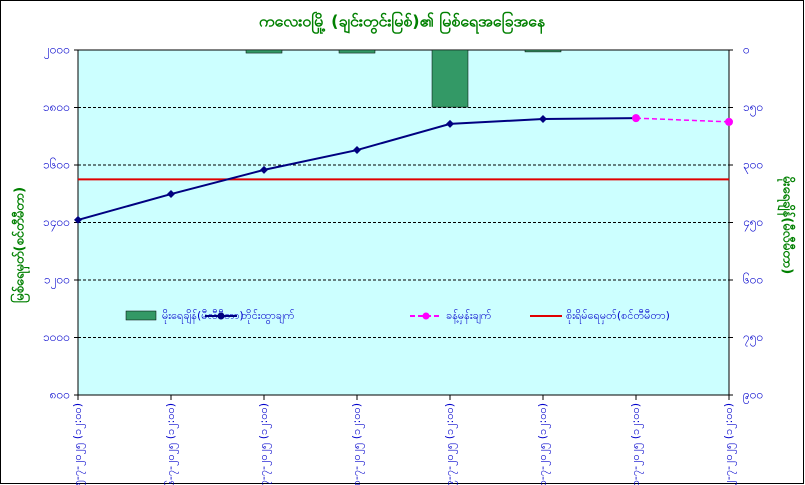  I want to click on x-tick-label: ၁၂-၇-၂၀၂၅ (၁၂:၀၀), so click(729, 444).